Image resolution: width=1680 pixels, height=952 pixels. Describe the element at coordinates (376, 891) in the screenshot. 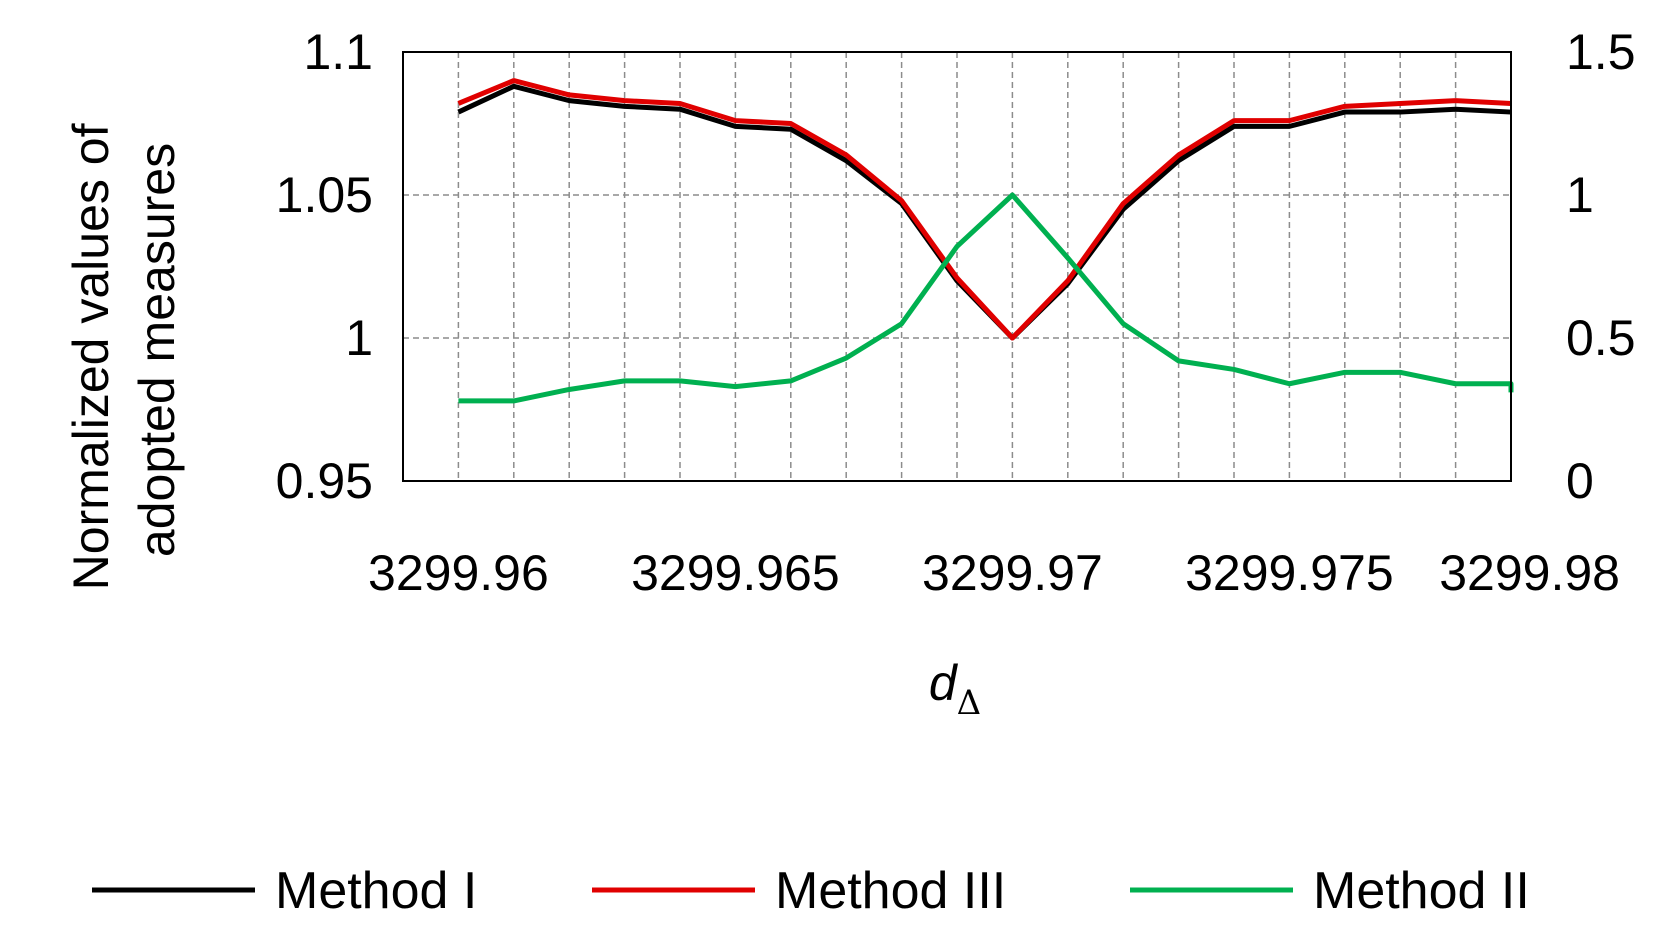

I see `legend-label-method-i: Method I` at that location.